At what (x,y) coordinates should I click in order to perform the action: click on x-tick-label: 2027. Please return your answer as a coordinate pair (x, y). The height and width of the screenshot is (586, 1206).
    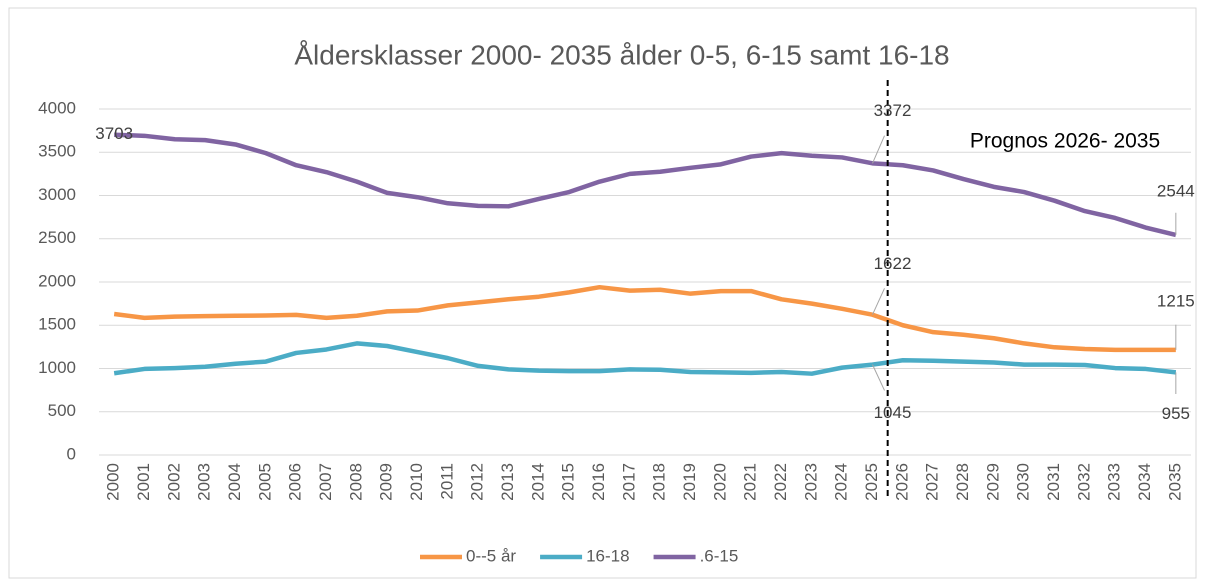
    Looking at the image, I should click on (932, 482).